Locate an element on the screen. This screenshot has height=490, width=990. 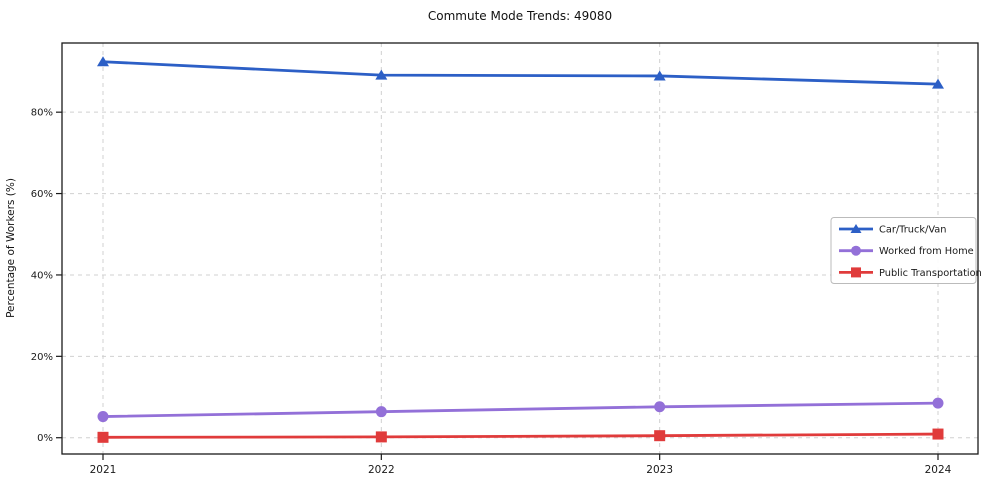
legend-box is located at coordinates (903, 250).